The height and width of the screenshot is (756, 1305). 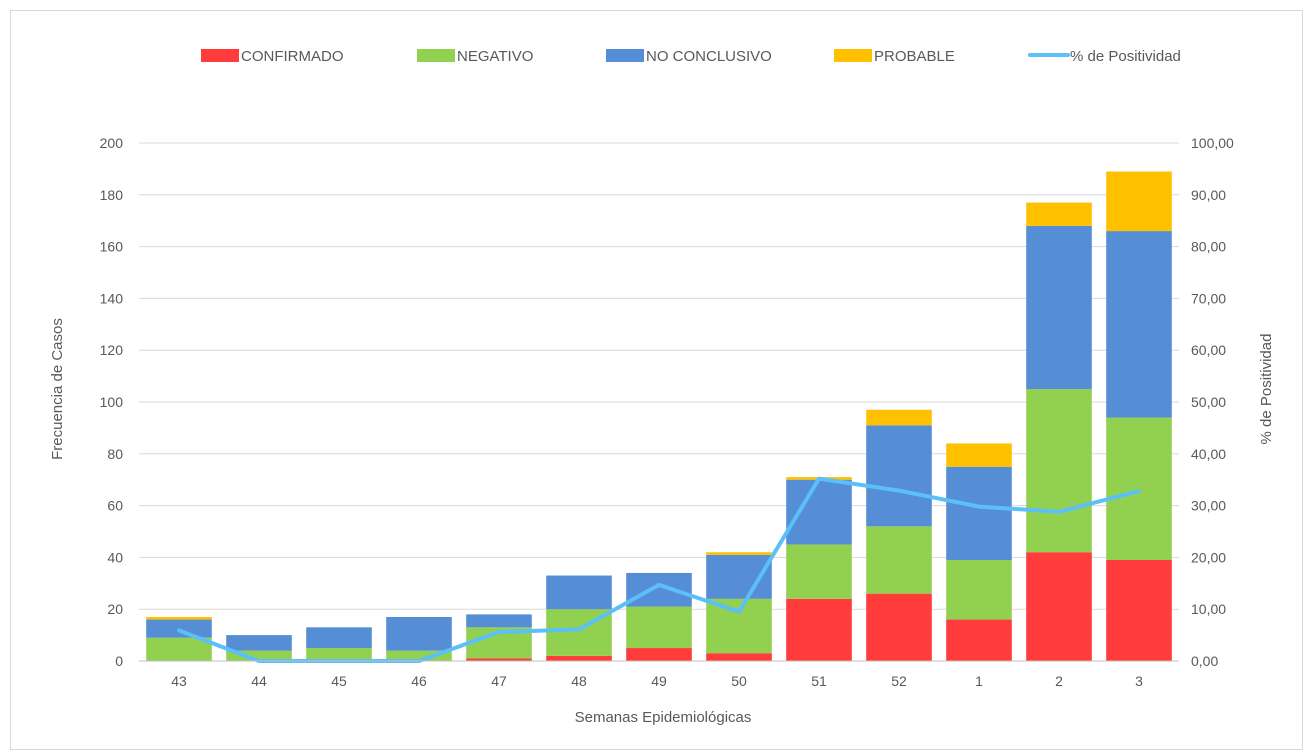 I want to click on x-tick-label: 1, so click(x=979, y=681).